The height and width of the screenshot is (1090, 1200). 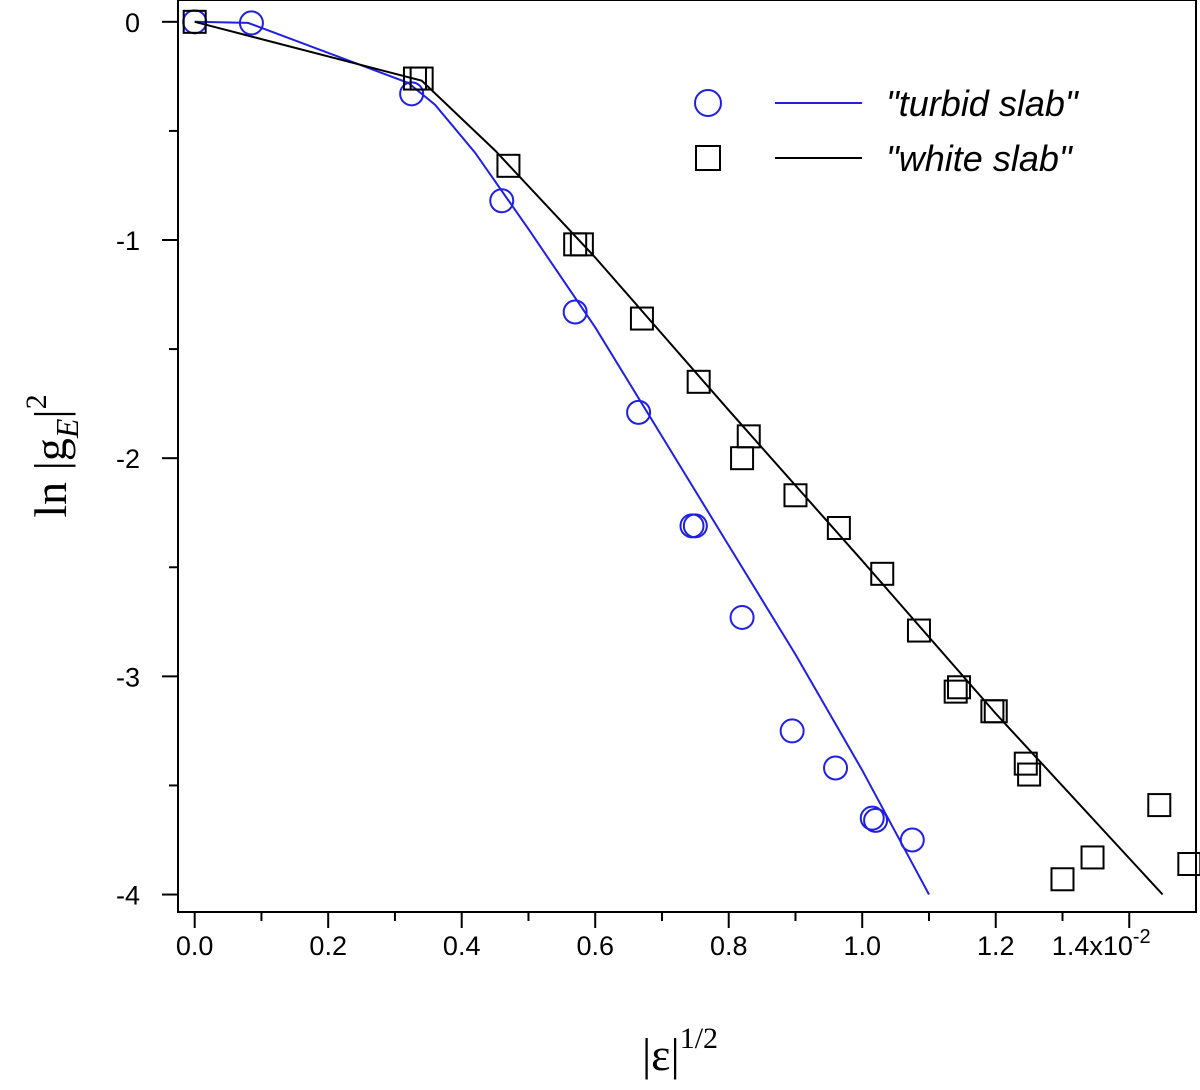 I want to click on x-tick-label-exponent: -2, so click(x=1142, y=937).